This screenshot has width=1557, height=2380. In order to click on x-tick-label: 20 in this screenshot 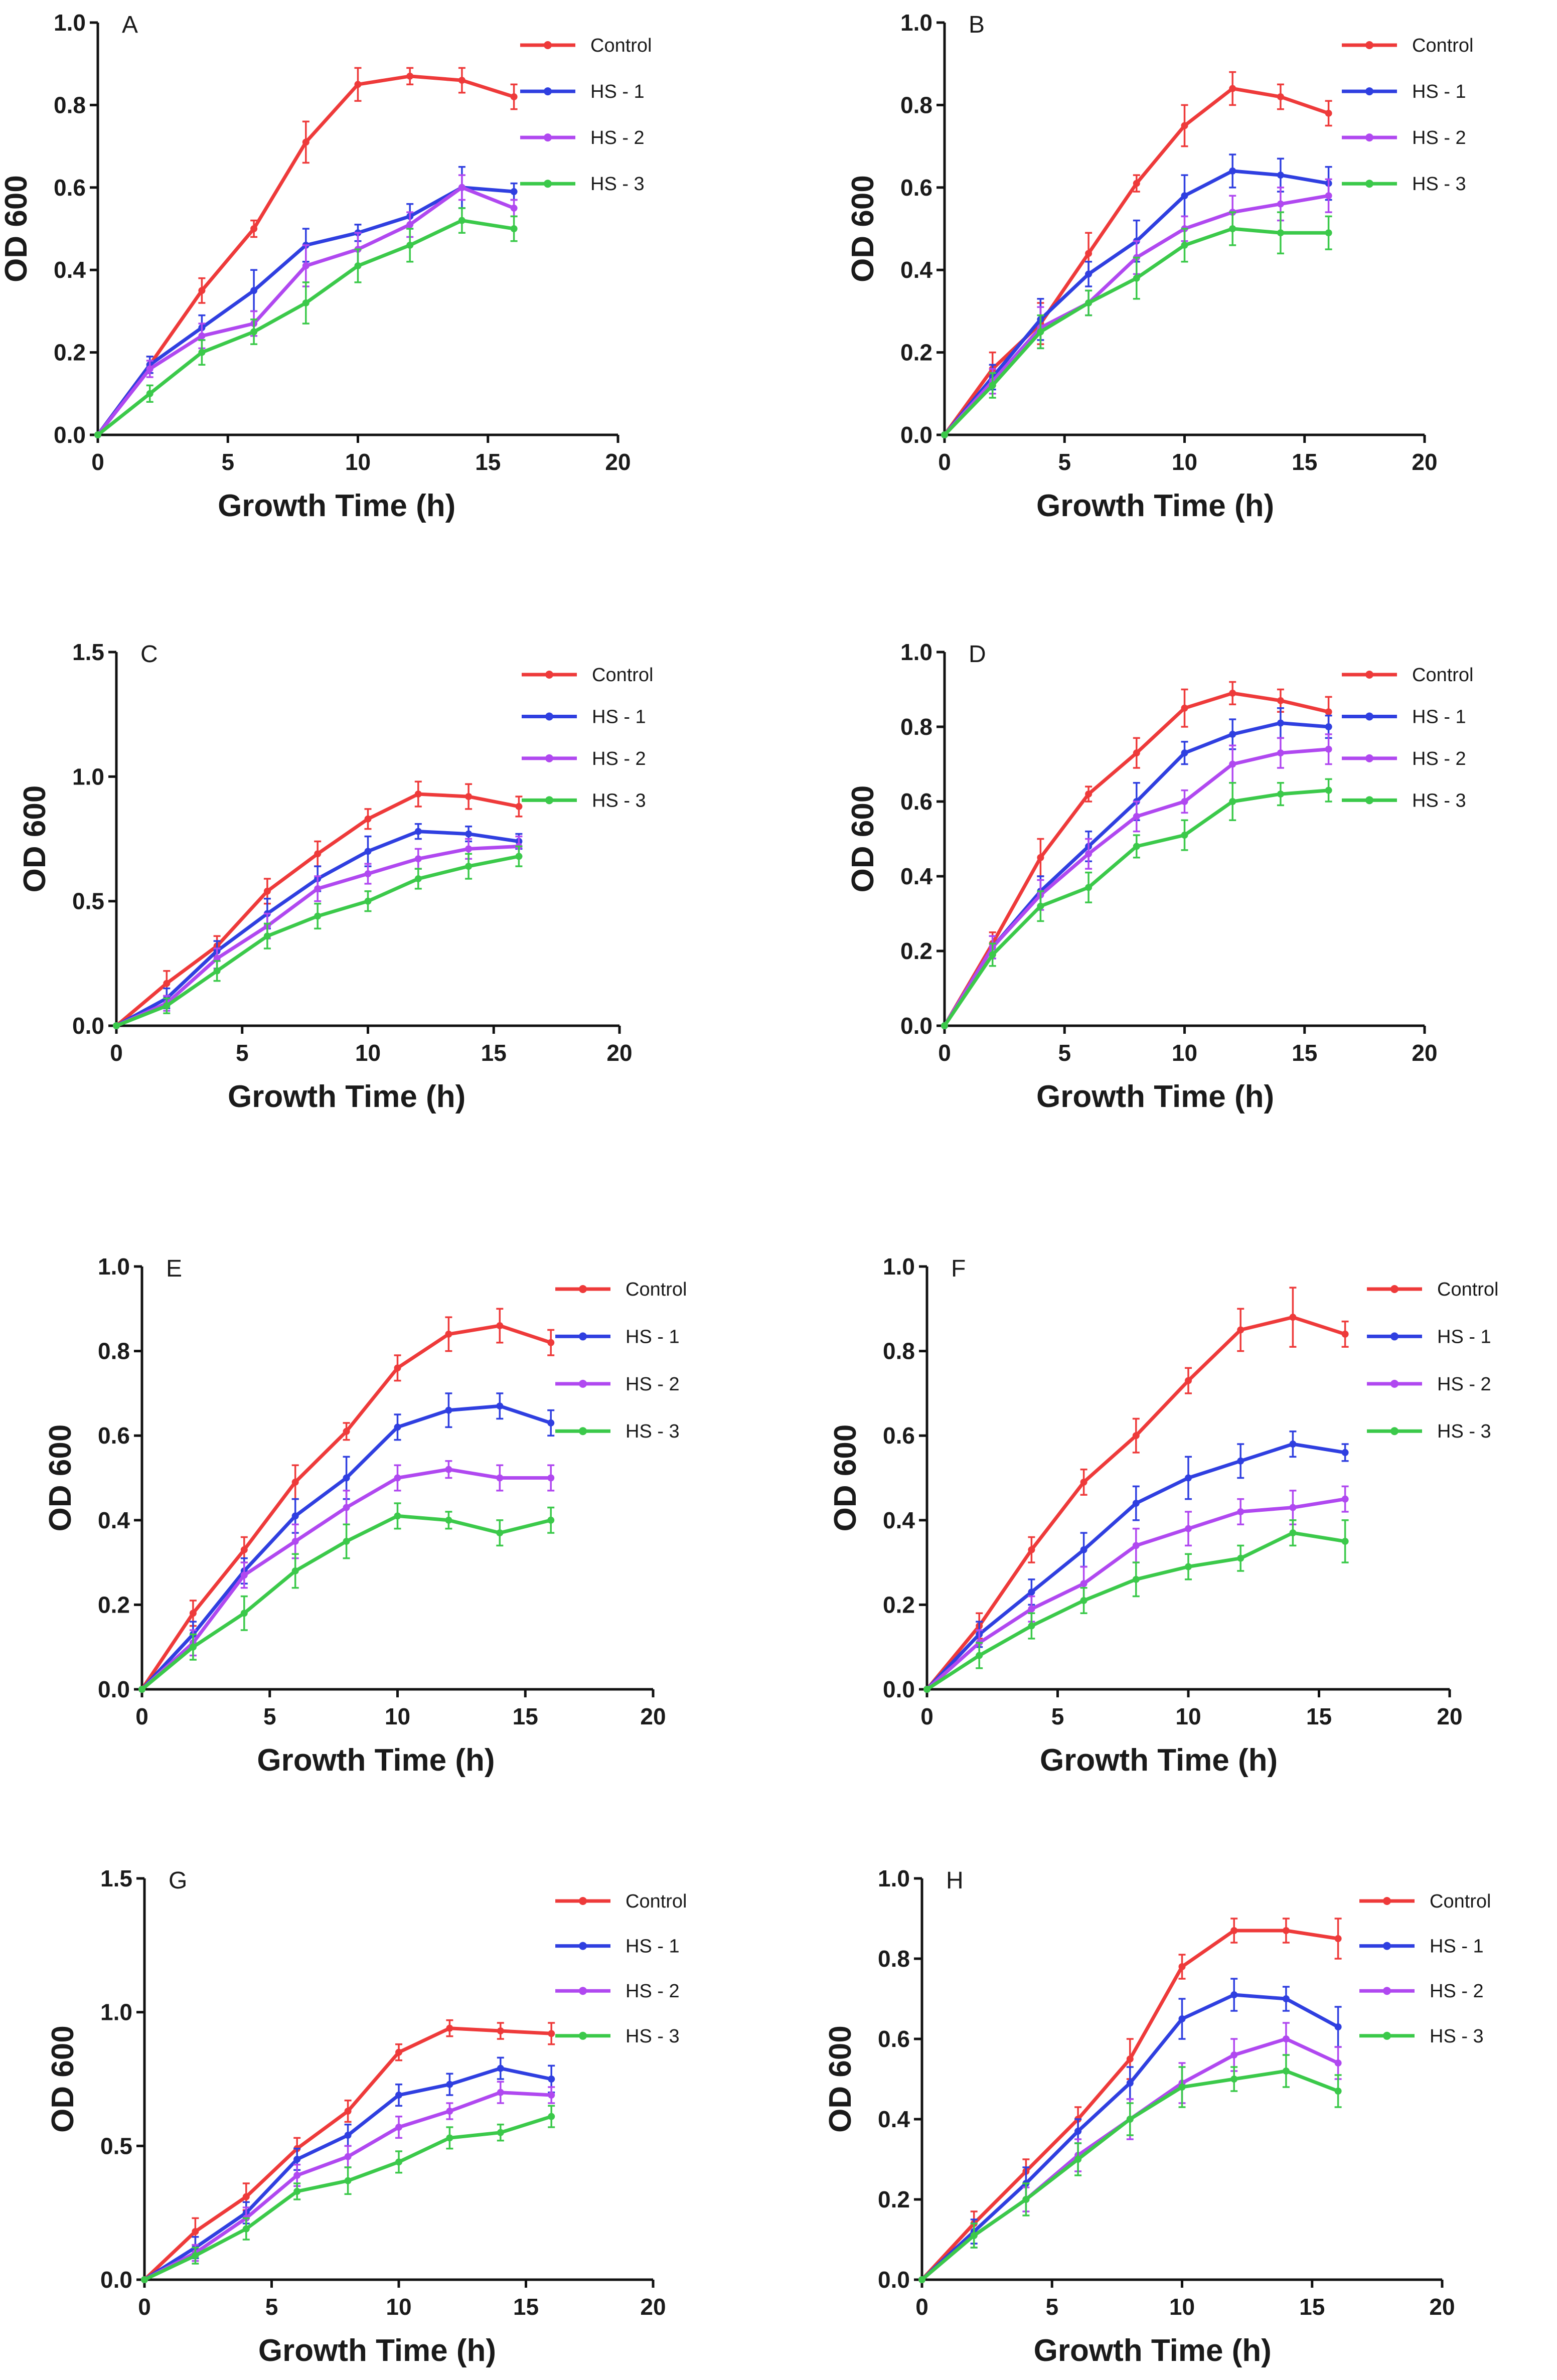, I will do `click(1442, 2307)`.